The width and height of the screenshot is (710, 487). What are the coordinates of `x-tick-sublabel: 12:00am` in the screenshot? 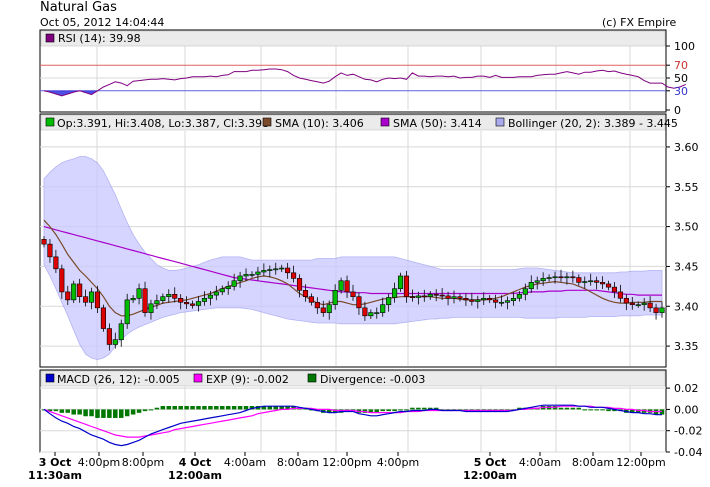 It's located at (490, 475).